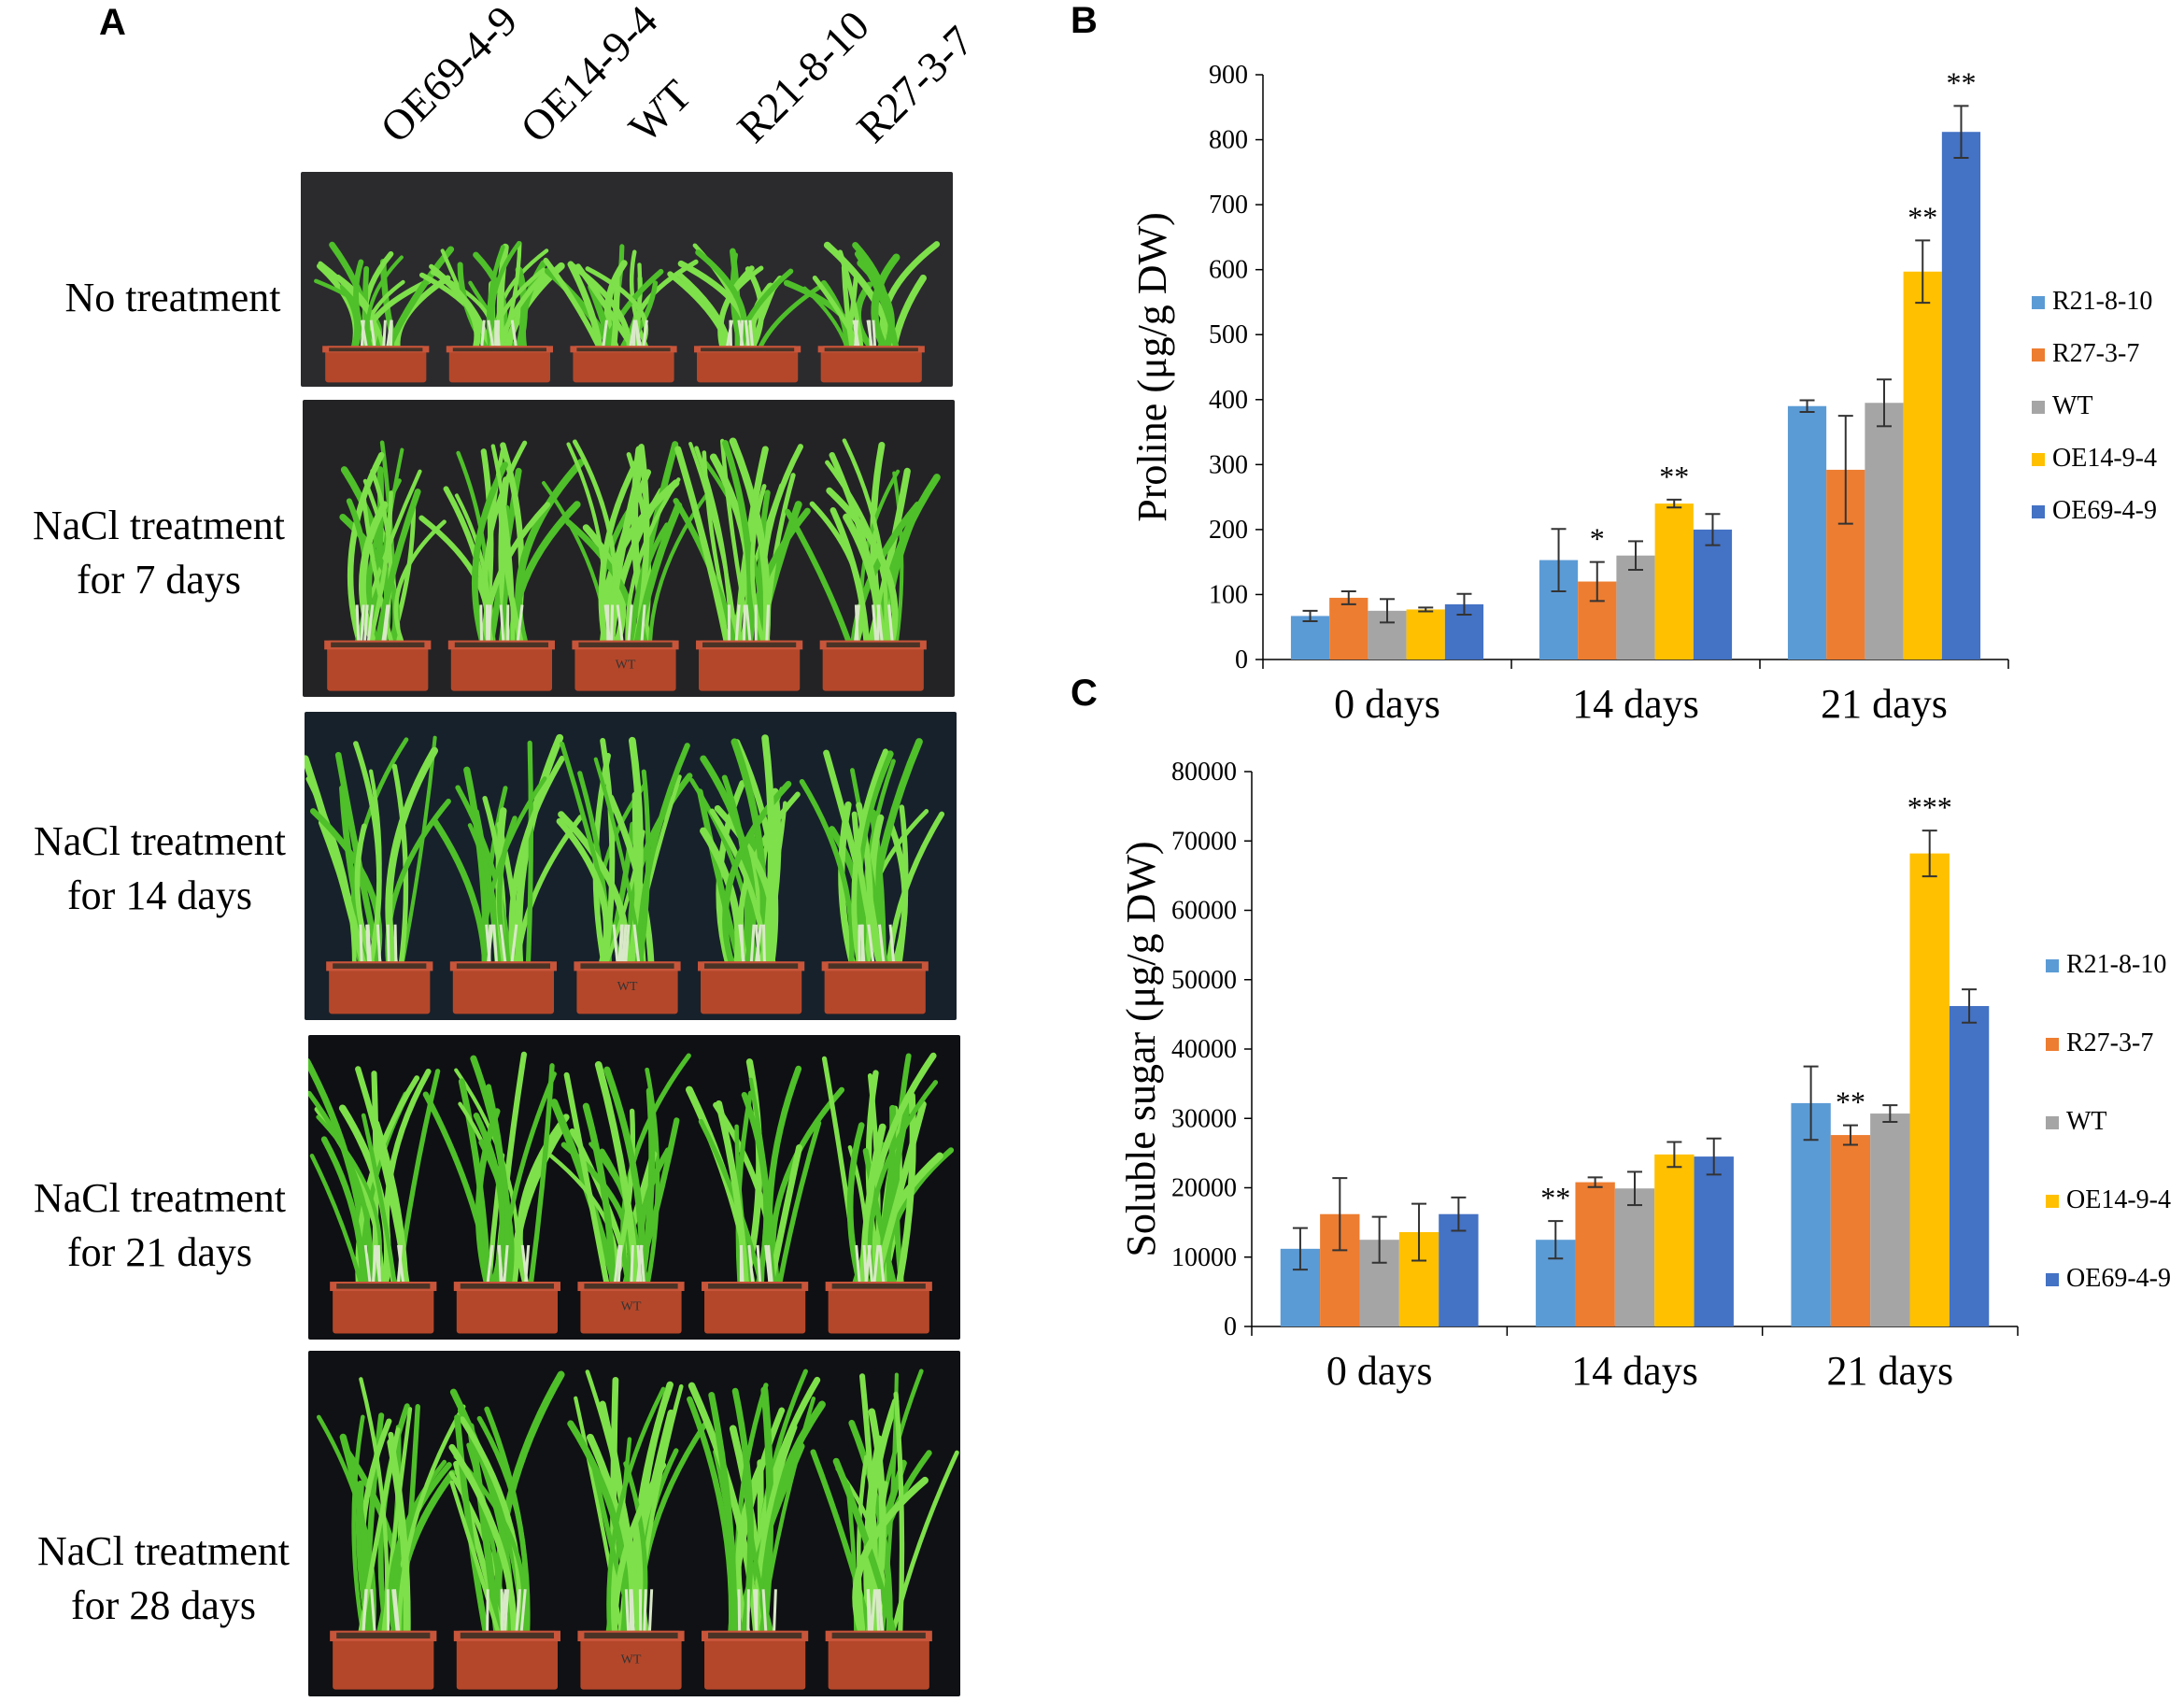 The image size is (2184, 1702). Describe the element at coordinates (1084, 20) in the screenshot. I see `panel-b-letter: B` at that location.